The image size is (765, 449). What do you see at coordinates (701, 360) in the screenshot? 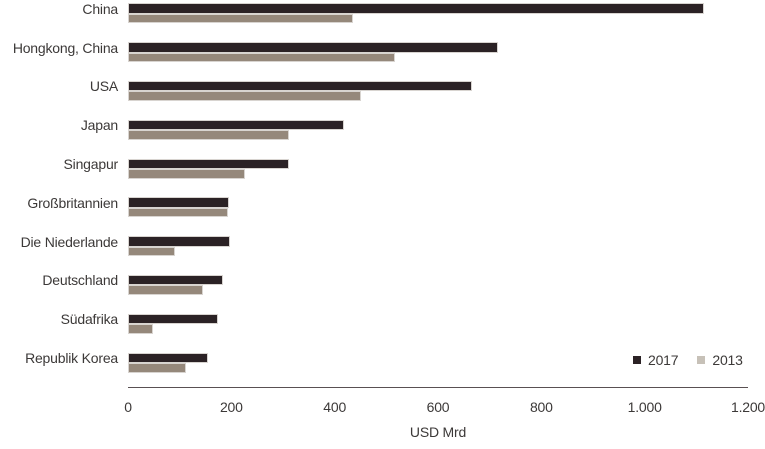
I see `legend-marker-2013` at bounding box center [701, 360].